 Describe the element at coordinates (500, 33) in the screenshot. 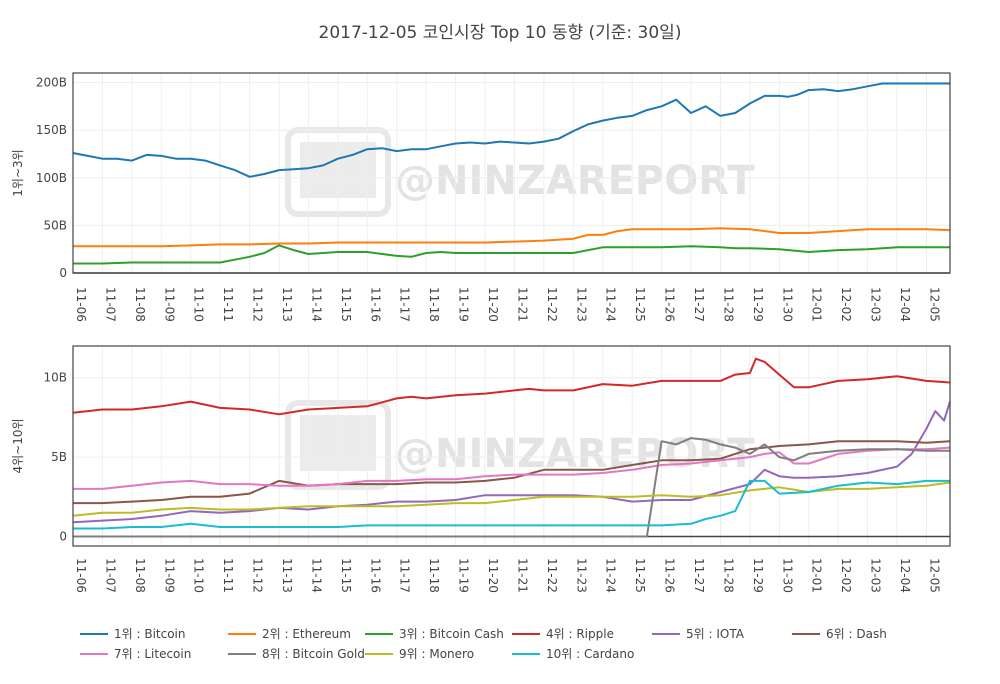

I see `chart-title: 2017-12-05 코인시장 Top 10 동향 (기준: 30일)` at that location.